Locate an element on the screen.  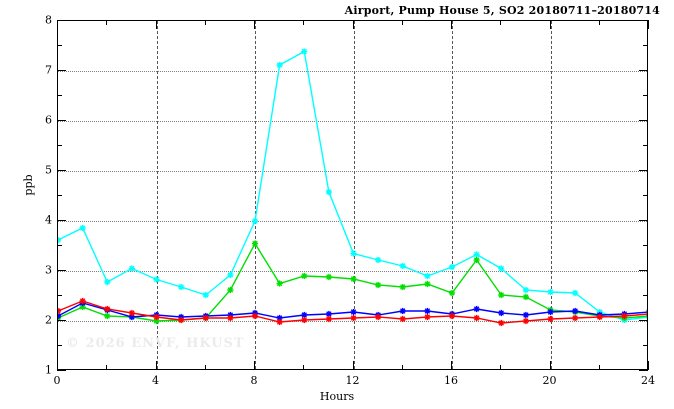
watermark: © 2026 ENVF, HKUST is located at coordinates (155, 343).